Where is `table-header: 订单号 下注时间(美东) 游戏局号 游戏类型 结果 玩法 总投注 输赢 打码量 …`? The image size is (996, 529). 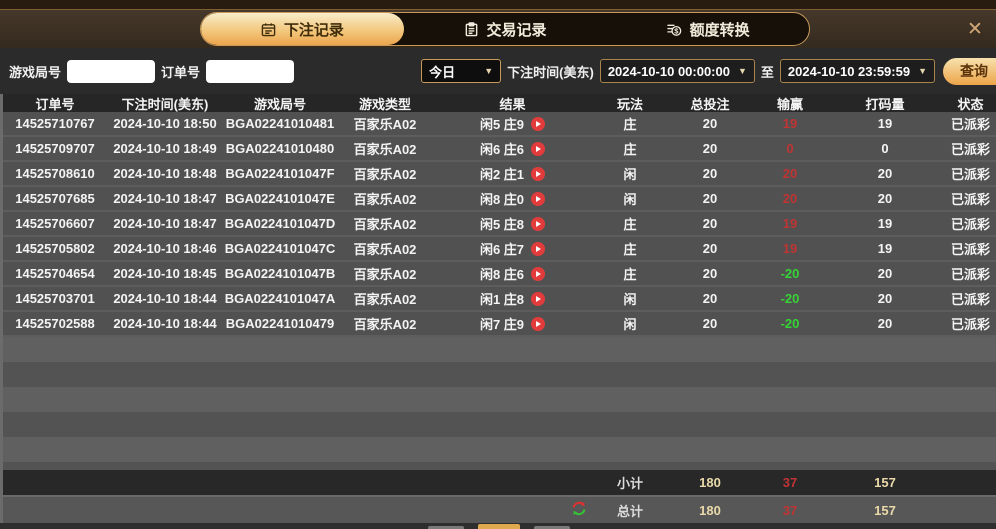
table-header: 订单号 下注时间(美东) 游戏局号 游戏类型 结果 玩法 总投注 输赢 打码量 … is located at coordinates (498, 103).